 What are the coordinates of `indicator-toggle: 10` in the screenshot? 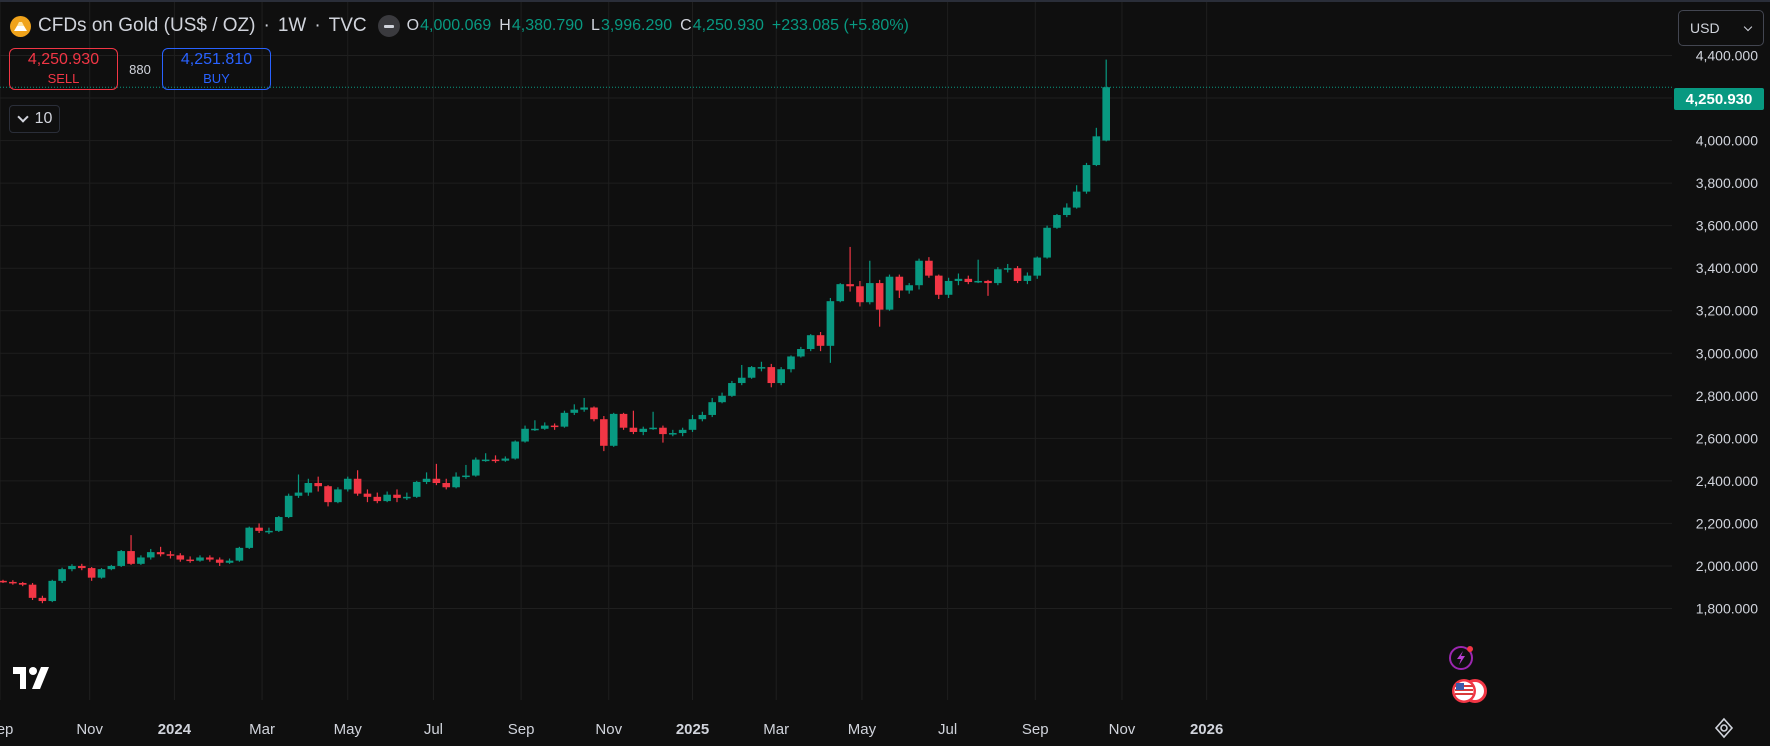 It's located at (34, 119).